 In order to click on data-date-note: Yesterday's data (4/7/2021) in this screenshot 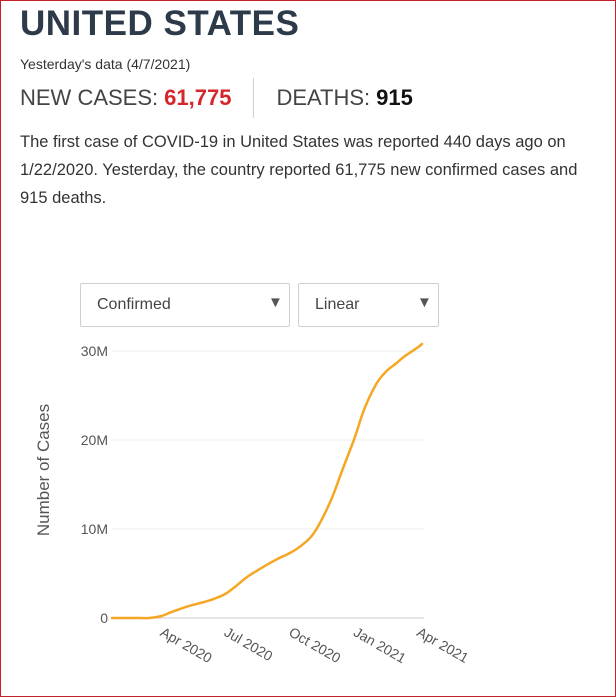, I will do `click(105, 64)`.